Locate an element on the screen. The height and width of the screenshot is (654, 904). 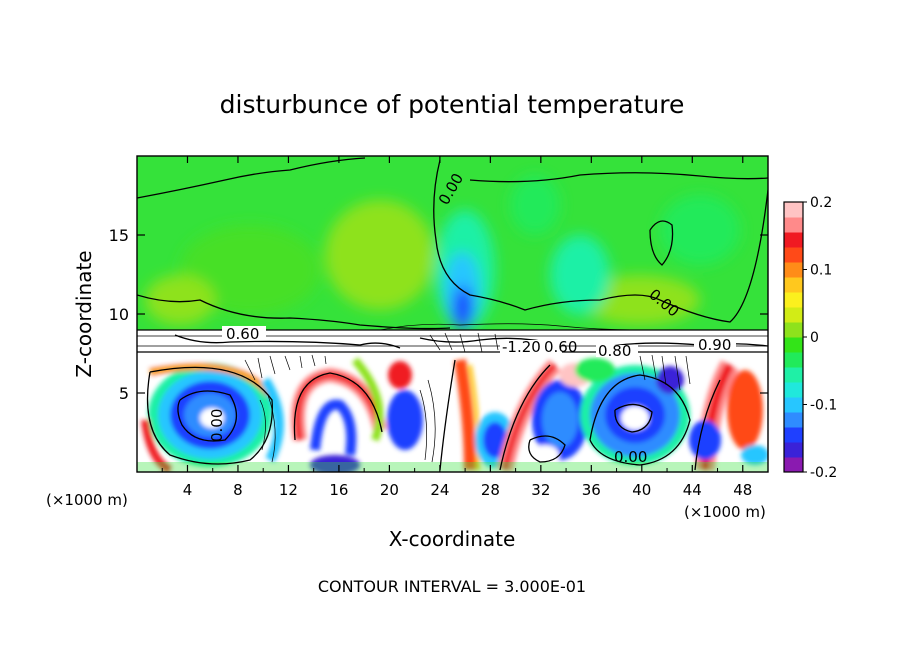
colorbar-tick-label: -0.1 is located at coordinates (823, 406).